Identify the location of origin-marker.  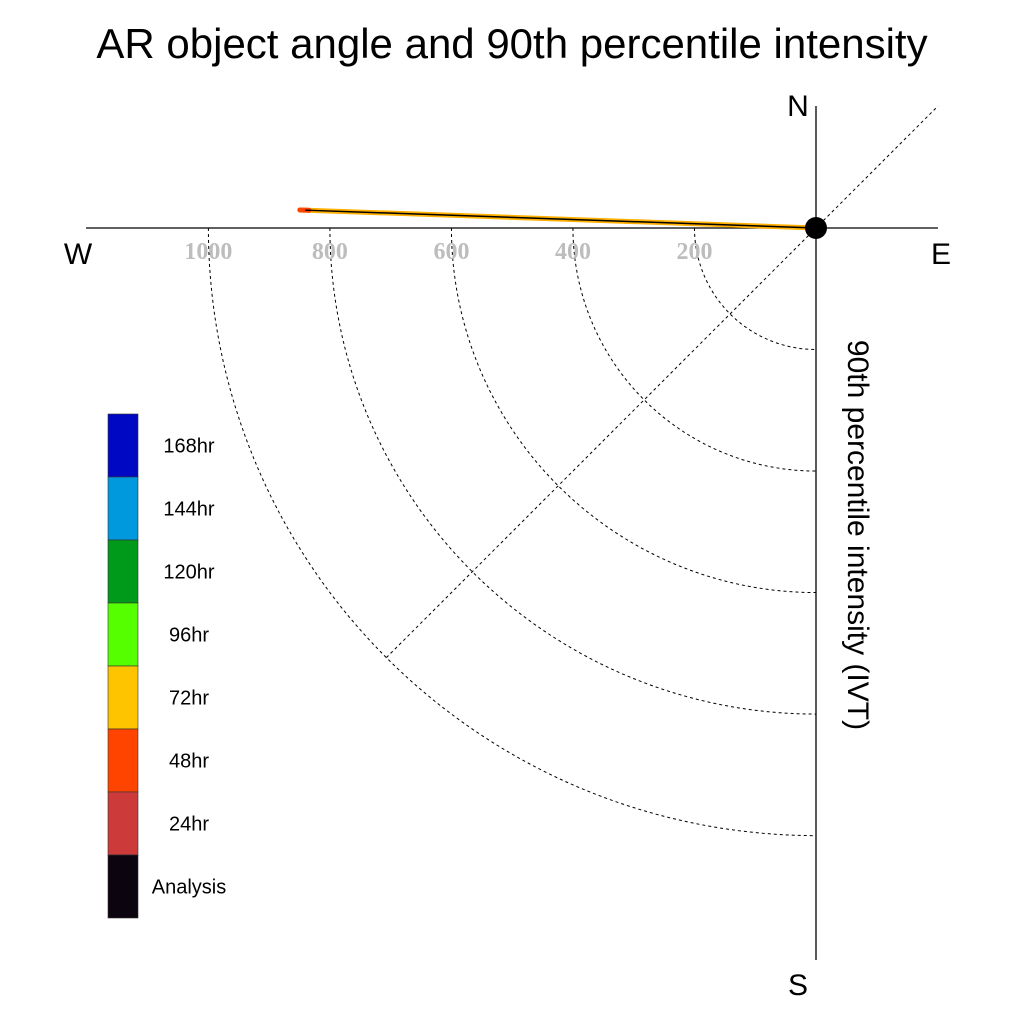
(816, 228).